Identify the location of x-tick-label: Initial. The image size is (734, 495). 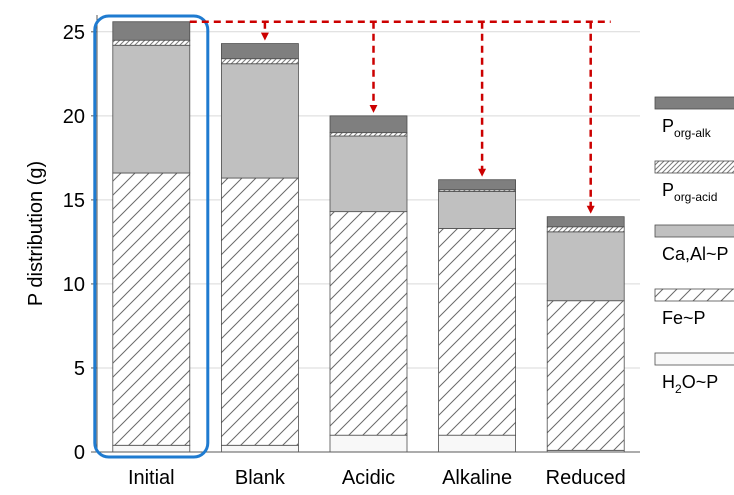
(151, 478).